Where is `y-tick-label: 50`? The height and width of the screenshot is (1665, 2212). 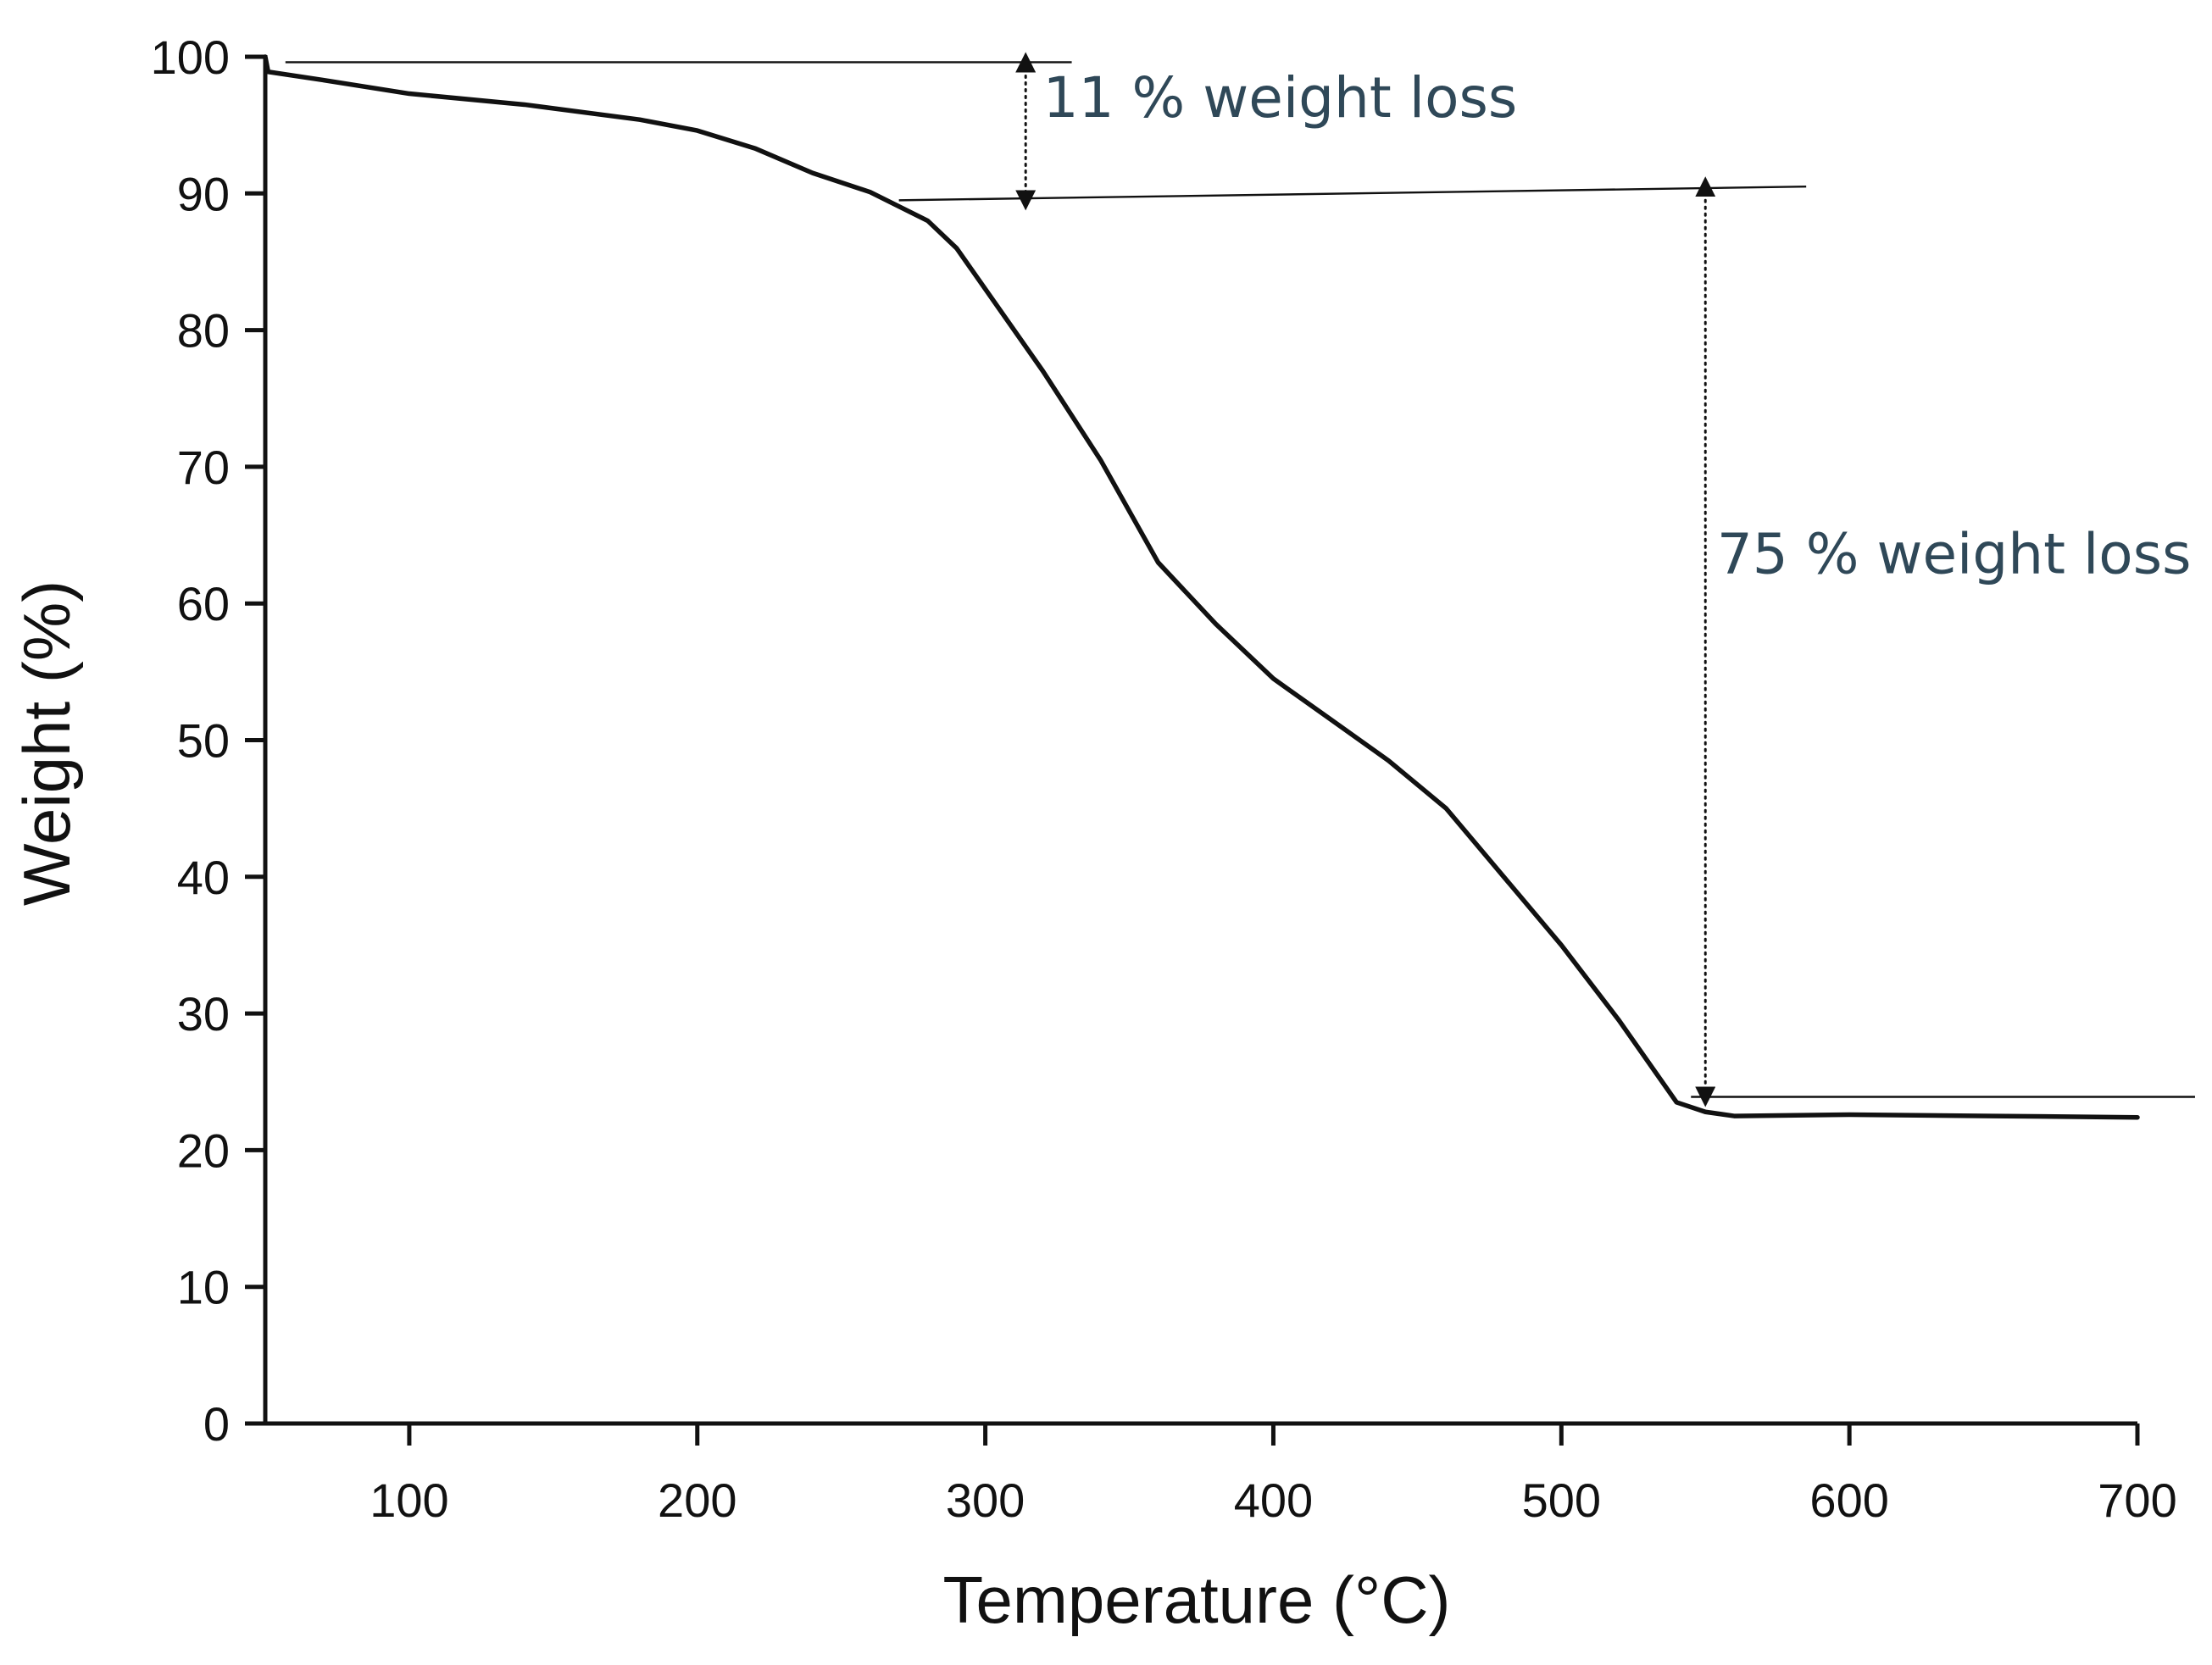
y-tick-label: 50 is located at coordinates (203, 741).